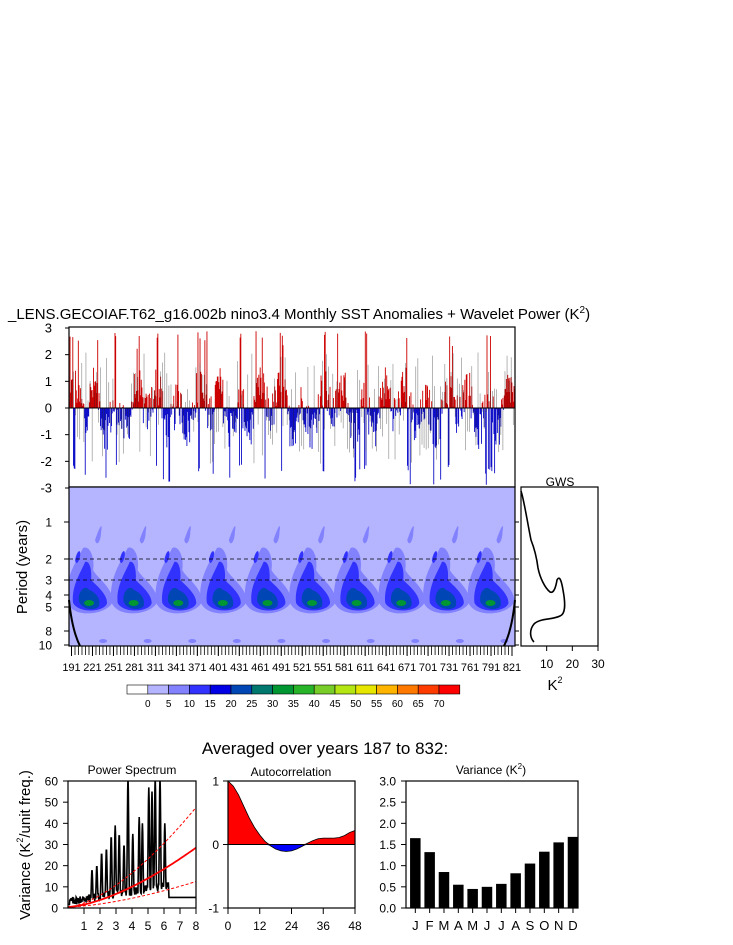  I want to click on variance-ytick-label: 0.0, so click(387, 909).